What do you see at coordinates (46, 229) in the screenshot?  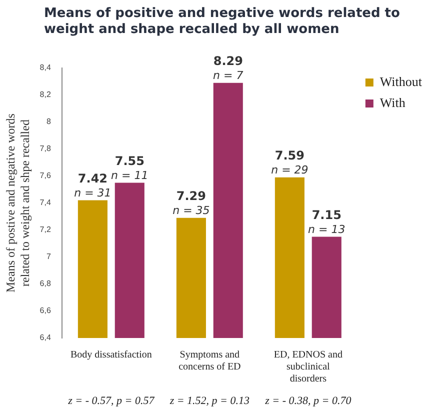 I see `y-tick-label: 7,2` at bounding box center [46, 229].